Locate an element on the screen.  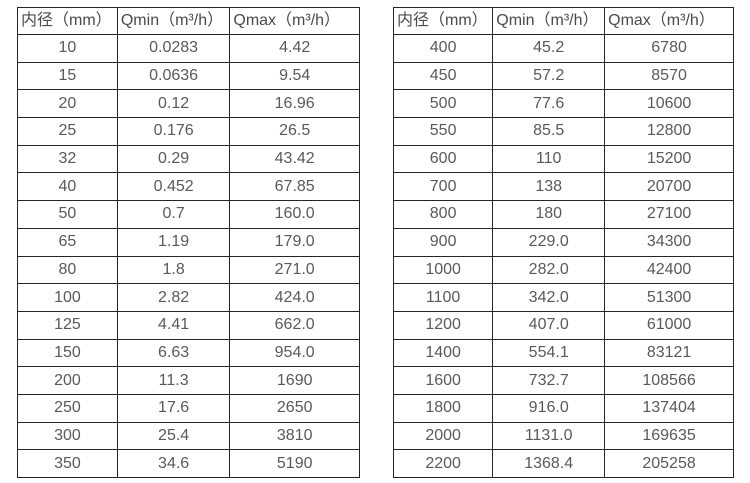
table-row: 100 2.82 424.0 is located at coordinates (188, 297).